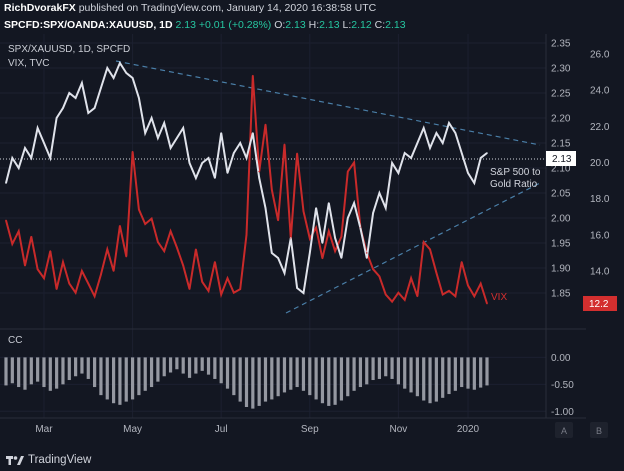  Describe the element at coordinates (40, 8) in the screenshot. I see `author-name: RichDvorakFX` at that location.